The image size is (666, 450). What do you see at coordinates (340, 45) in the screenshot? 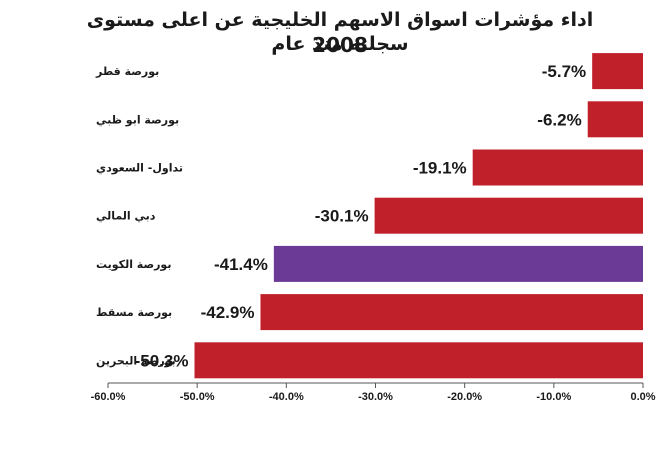
I see `chart-subtitle: 2008` at bounding box center [340, 45].